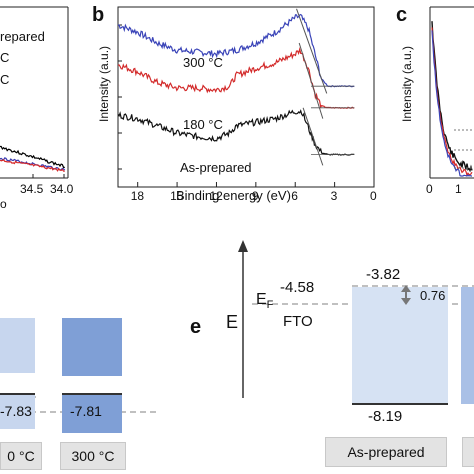  What do you see at coordinates (256, 184) in the screenshot?
I see `panel-b-xticks` at bounding box center [256, 184].